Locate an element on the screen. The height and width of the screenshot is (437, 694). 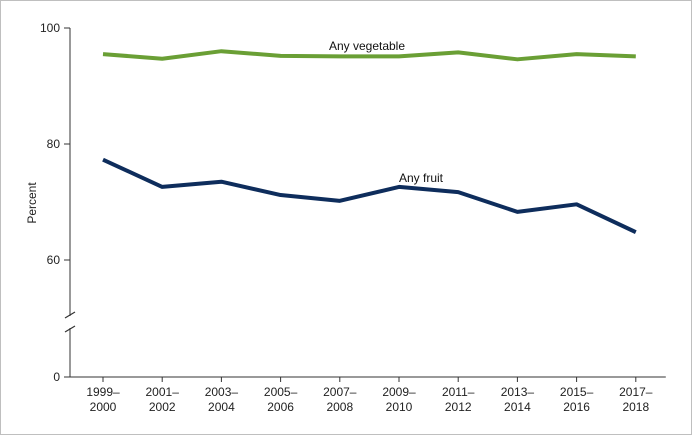
x-tick-label-6-line1: 2011– is located at coordinates (458, 392).